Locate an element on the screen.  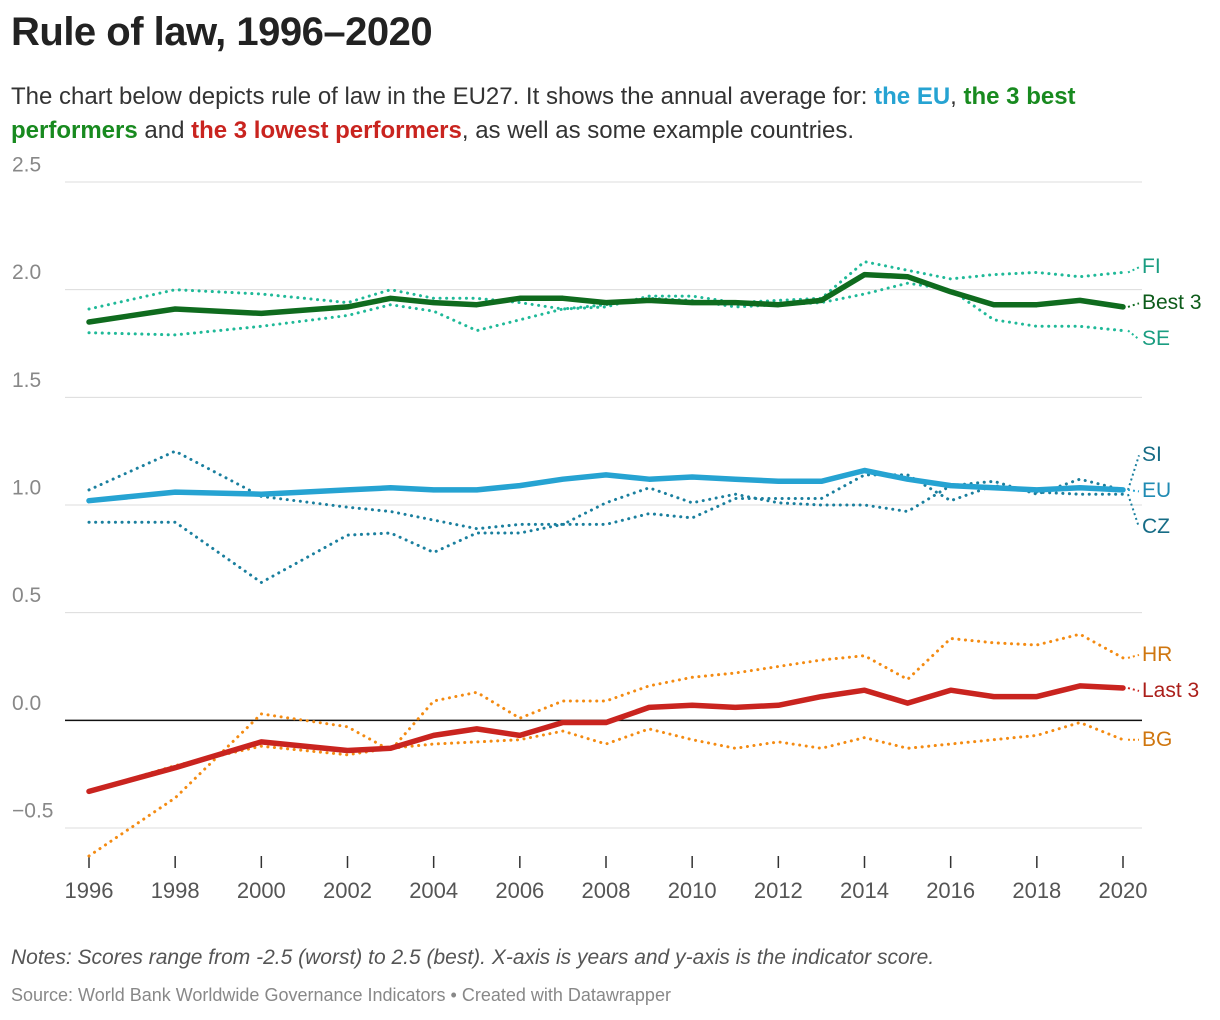
subtitle-part: the 3 best performers is located at coordinates (543, 113).